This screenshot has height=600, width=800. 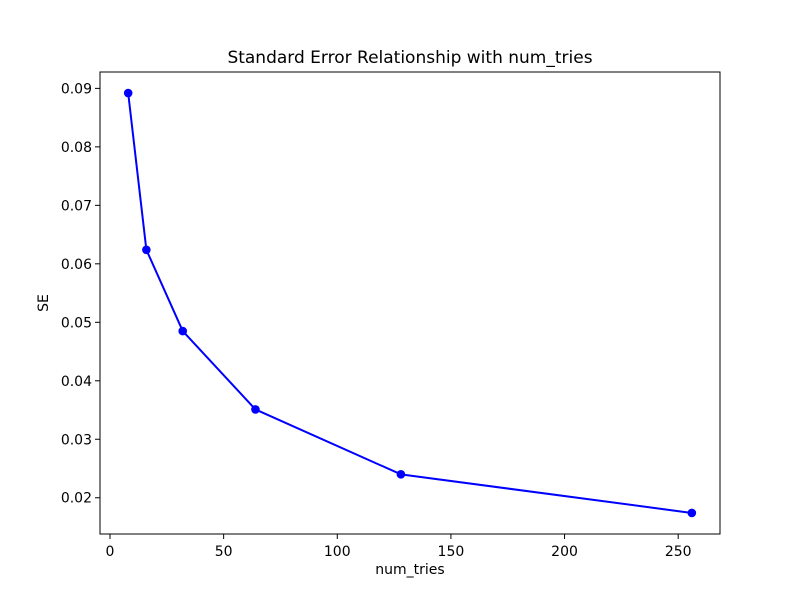 I want to click on x-tick-label: 250, so click(x=678, y=552).